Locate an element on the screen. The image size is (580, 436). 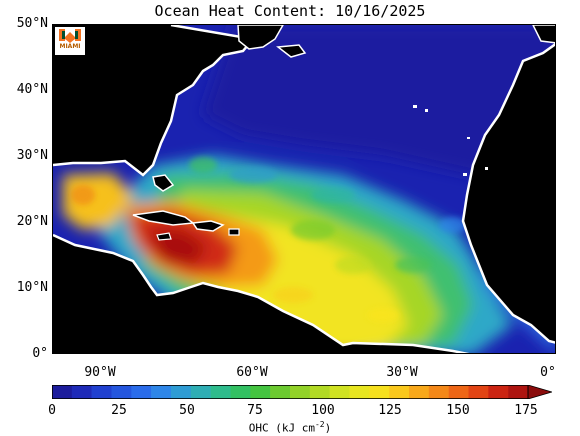
miami-logo-icon is located at coordinates (70, 41).